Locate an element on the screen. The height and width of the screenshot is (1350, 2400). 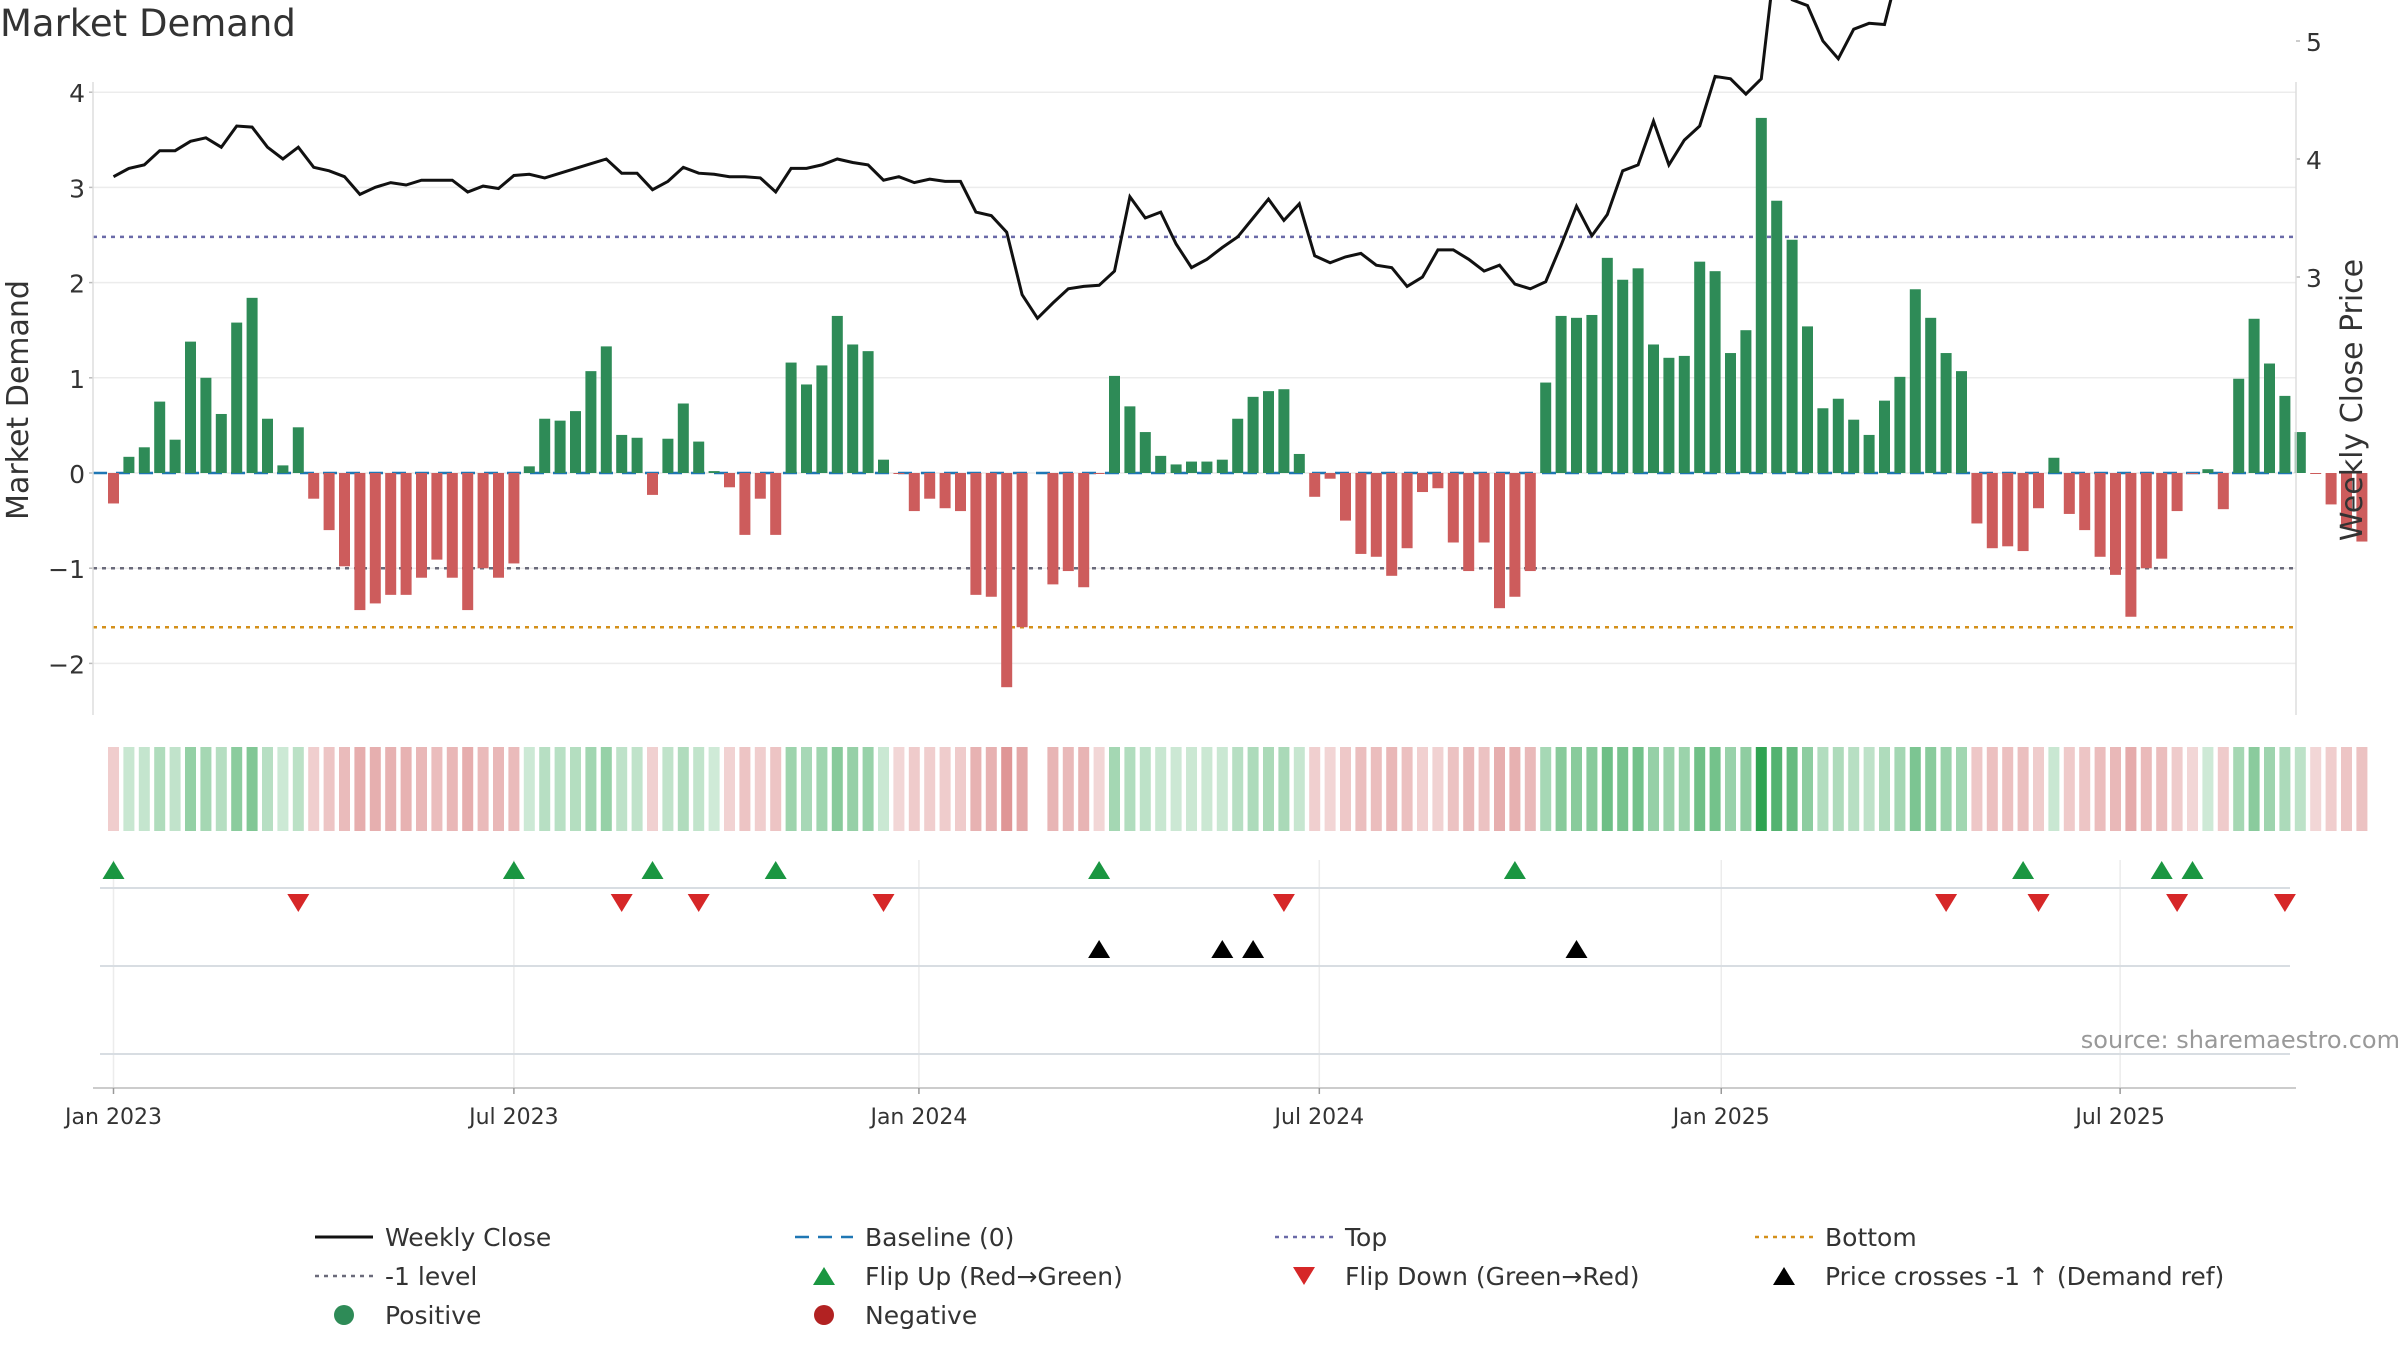
y-tick-label: 2 is located at coordinates (77, 284).